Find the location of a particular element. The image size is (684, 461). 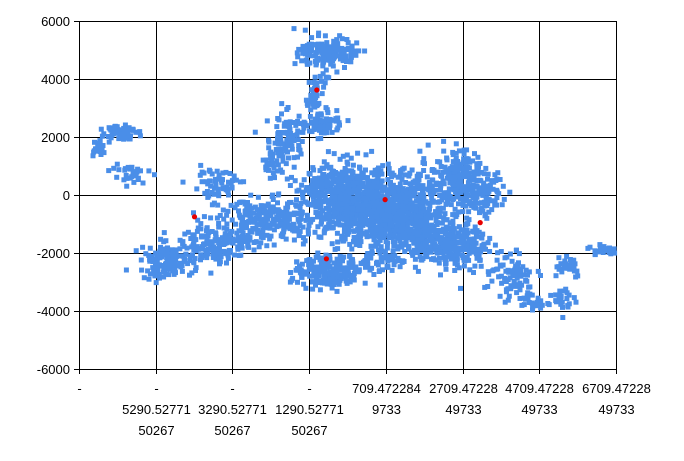

x-tick-label: 49733 is located at coordinates (539, 409).